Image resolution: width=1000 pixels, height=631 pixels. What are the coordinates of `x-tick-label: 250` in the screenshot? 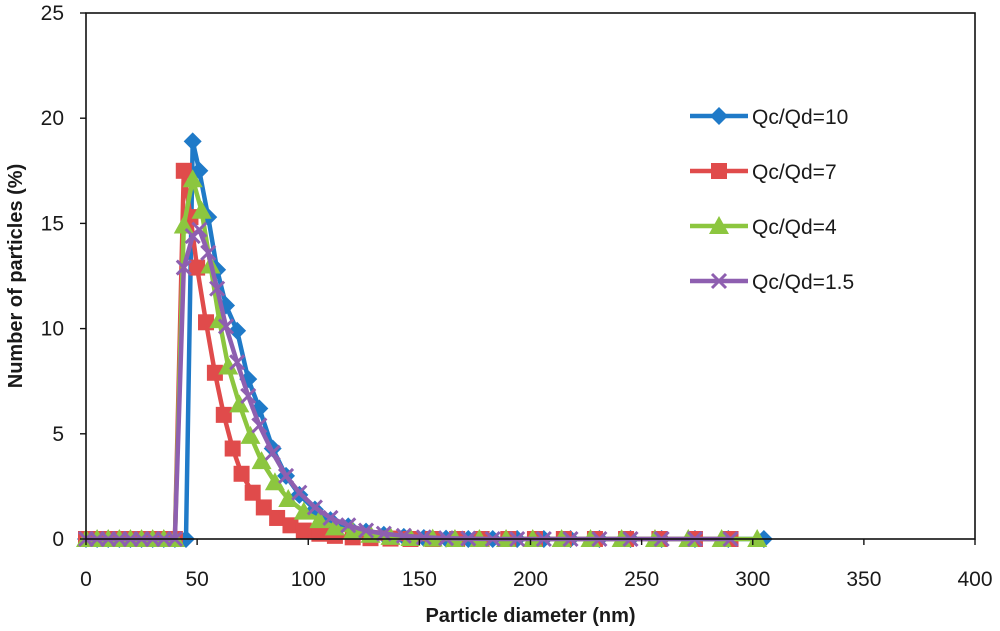 It's located at (641, 579).